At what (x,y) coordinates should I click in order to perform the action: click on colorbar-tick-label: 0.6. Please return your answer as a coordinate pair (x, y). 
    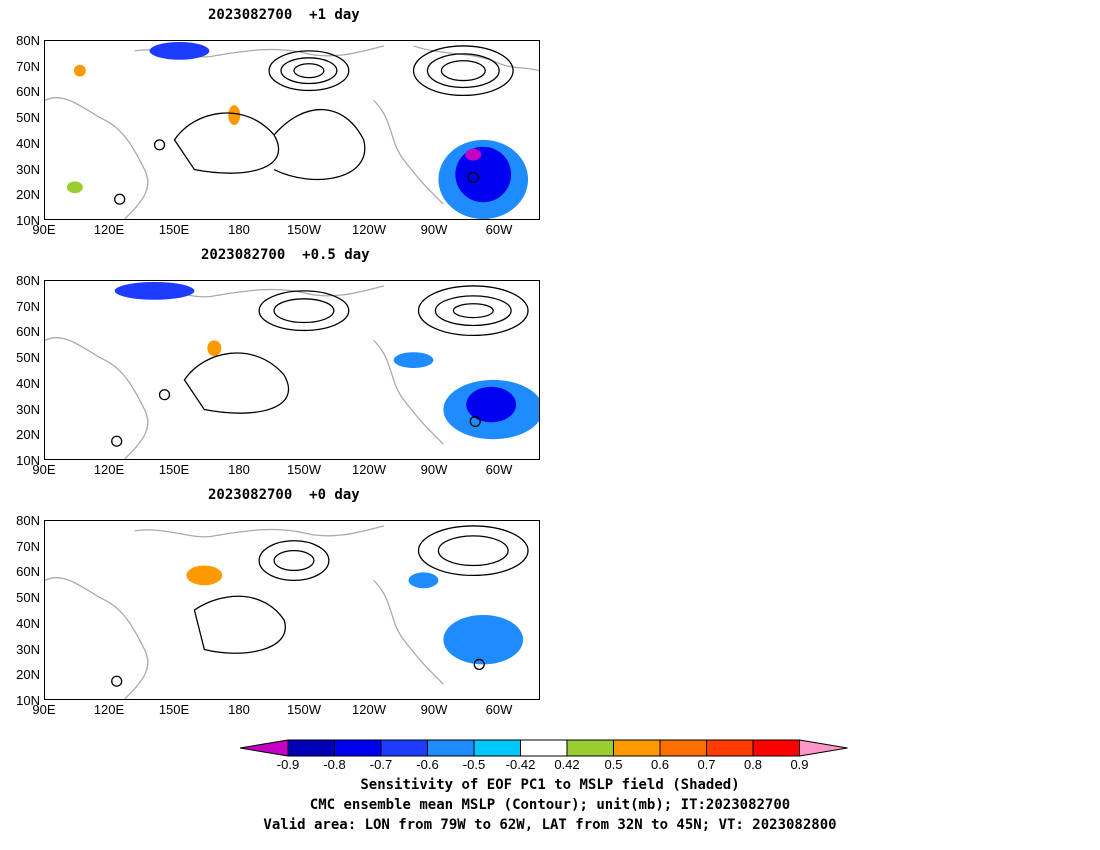
    Looking at the image, I should click on (660, 764).